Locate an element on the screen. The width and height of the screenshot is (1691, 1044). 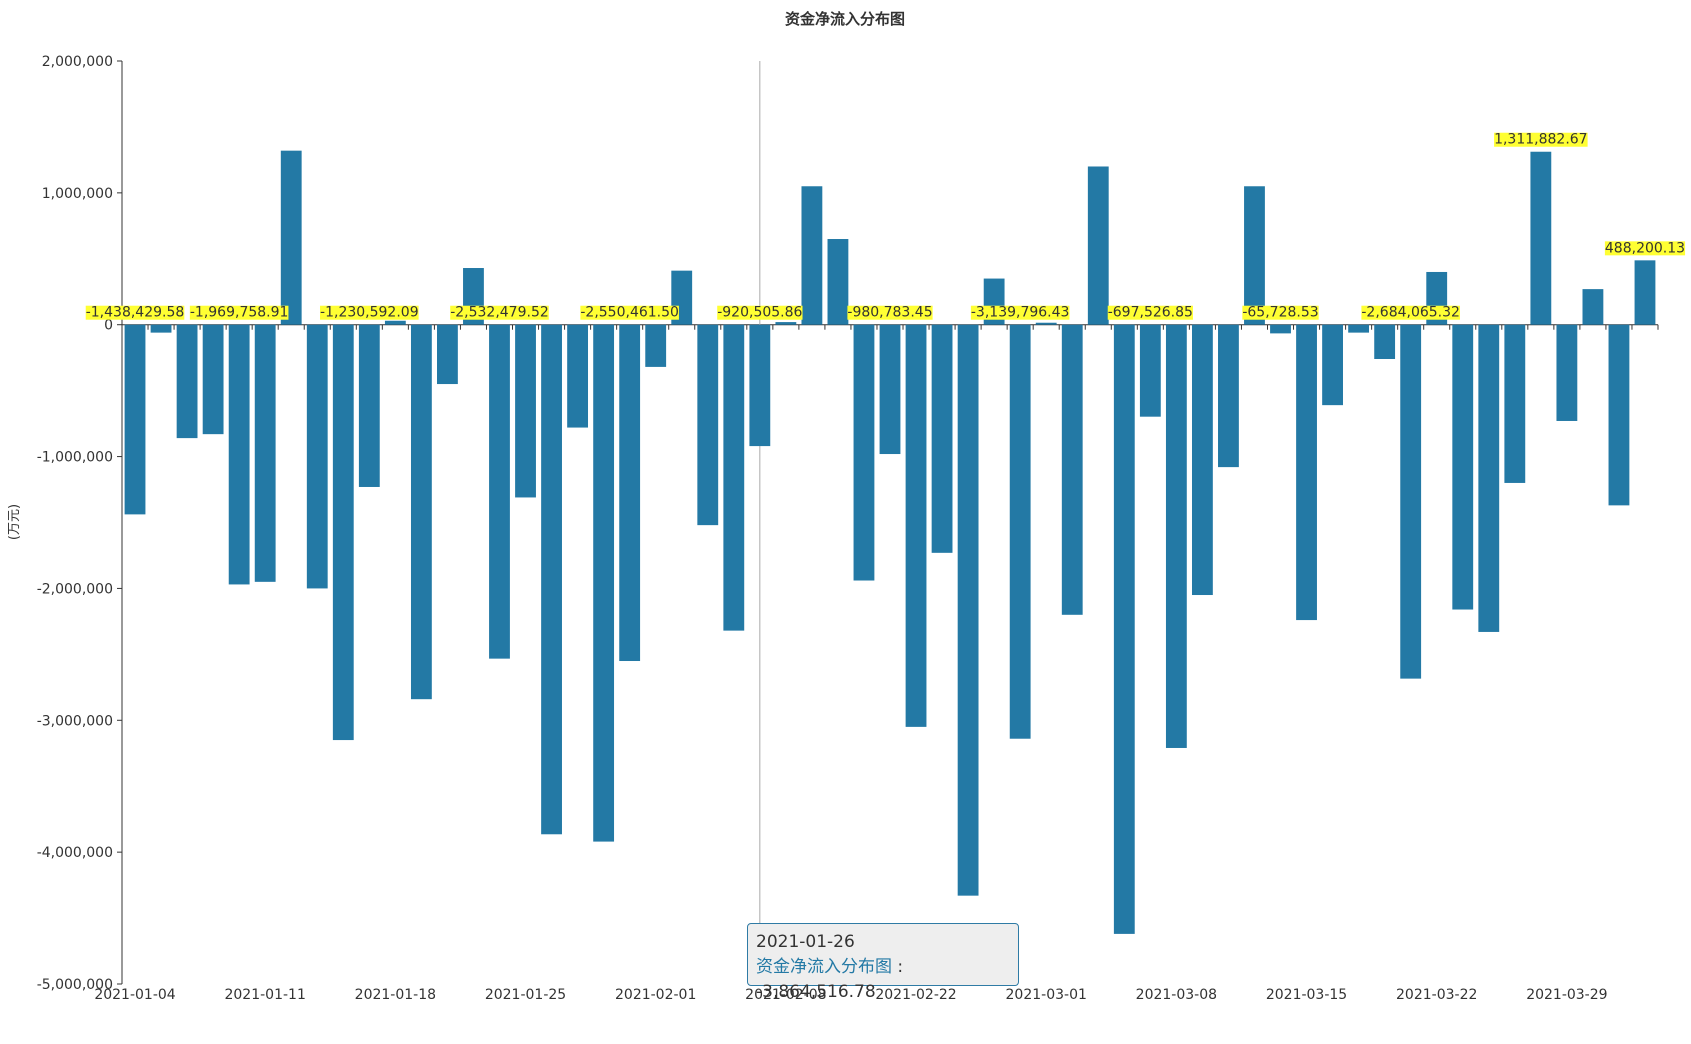
data-label: -3,139,796.43 is located at coordinates (1020, 313).